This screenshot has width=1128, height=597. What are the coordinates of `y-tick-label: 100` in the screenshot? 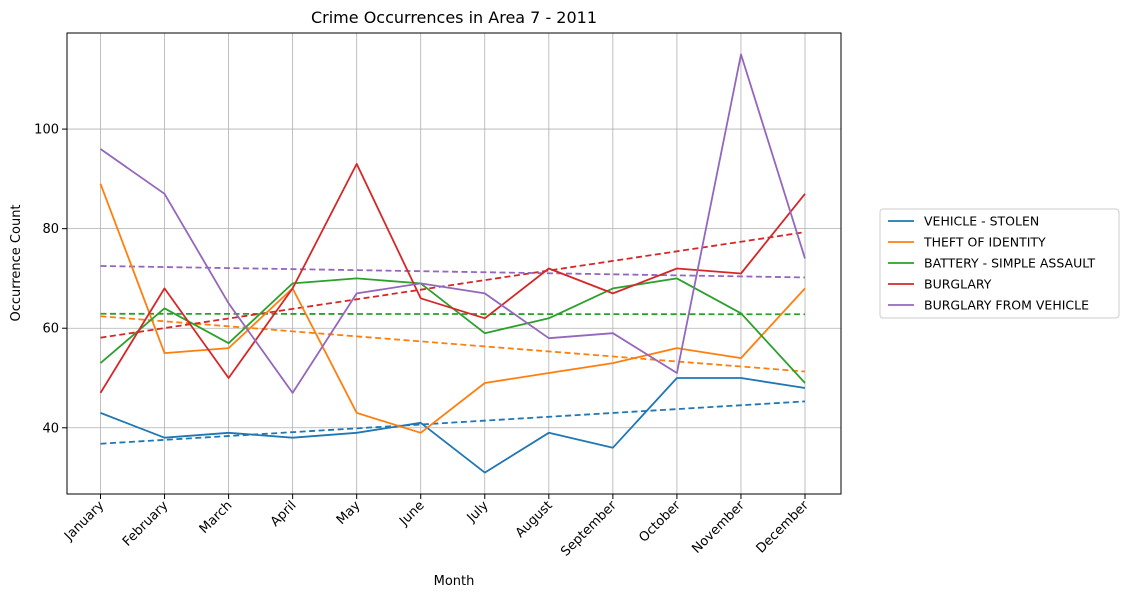 It's located at (46, 130).